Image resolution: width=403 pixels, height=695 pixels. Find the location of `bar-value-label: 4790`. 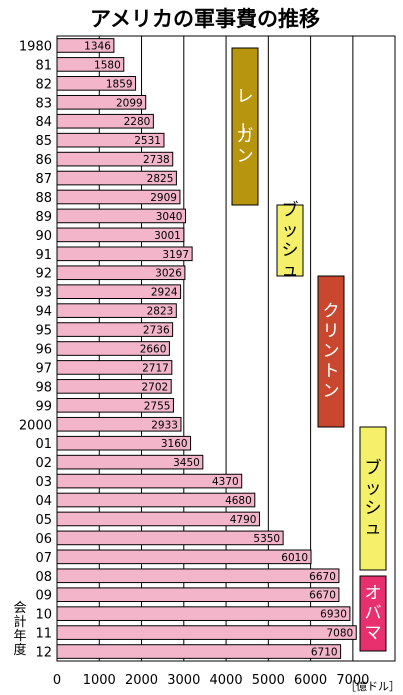

bar-value-label: 4790 is located at coordinates (243, 520).